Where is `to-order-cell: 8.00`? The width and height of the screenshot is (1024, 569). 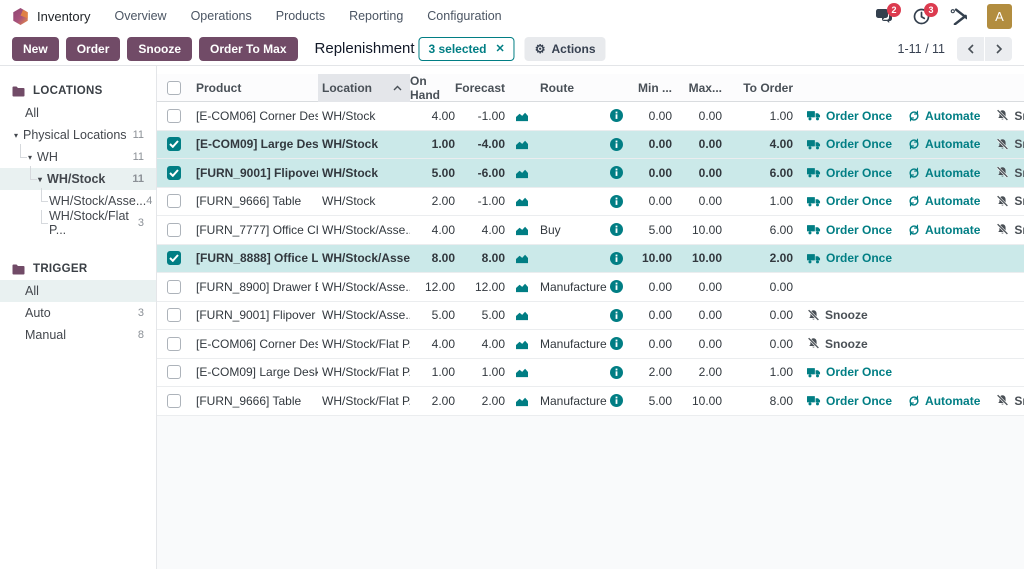
to-order-cell: 8.00 is located at coordinates (781, 400).